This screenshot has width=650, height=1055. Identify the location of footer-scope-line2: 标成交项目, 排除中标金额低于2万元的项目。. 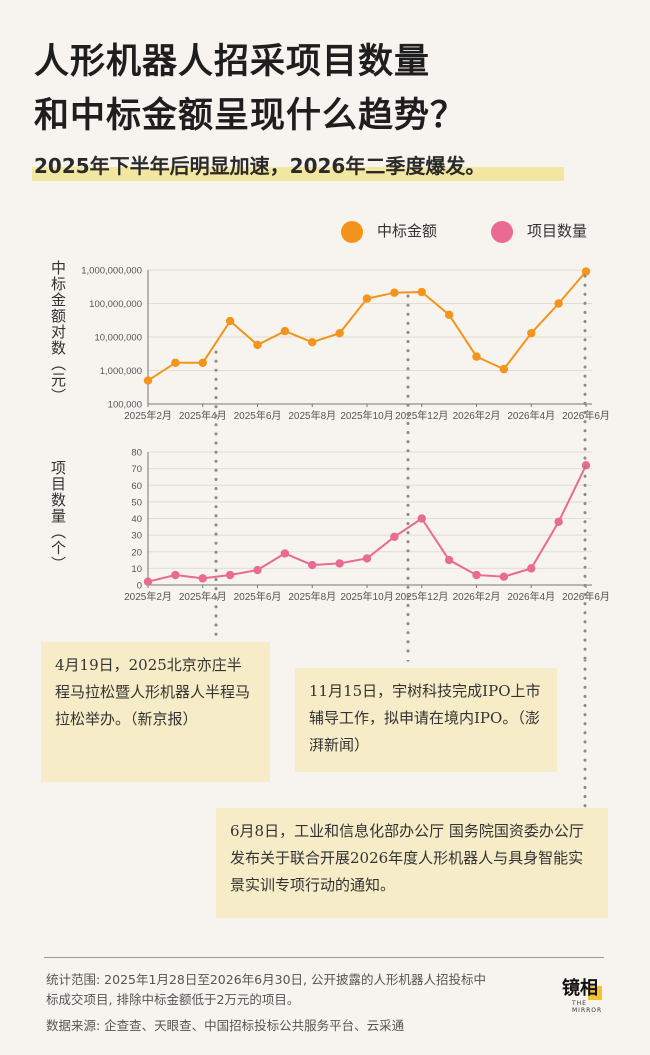
(173, 999).